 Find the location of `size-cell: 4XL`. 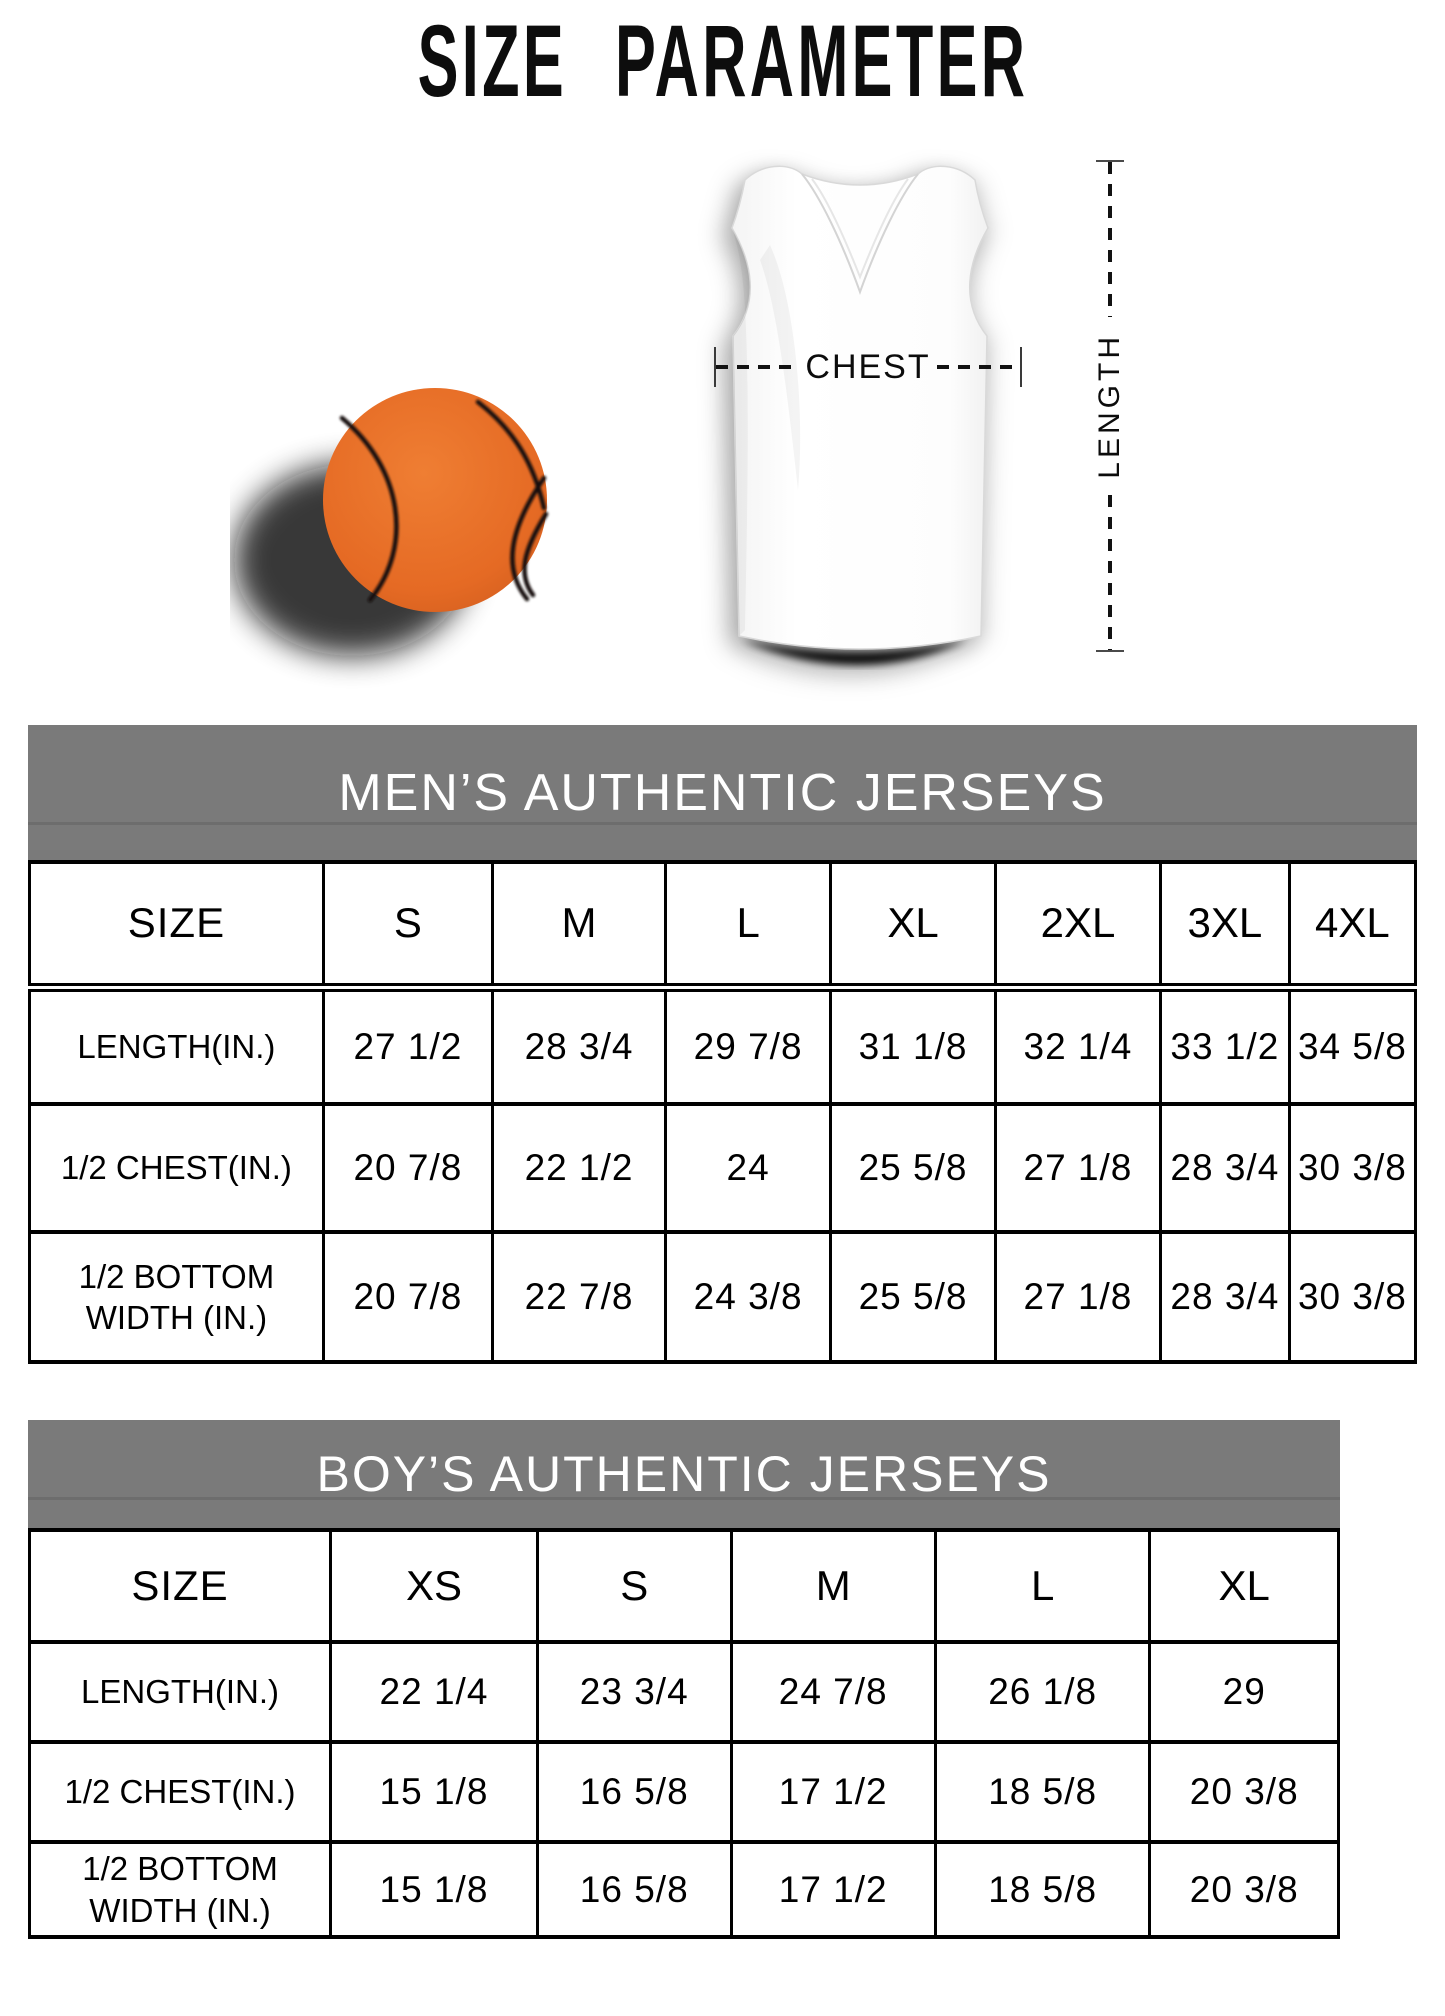

size-cell: 4XL is located at coordinates (1352, 926).